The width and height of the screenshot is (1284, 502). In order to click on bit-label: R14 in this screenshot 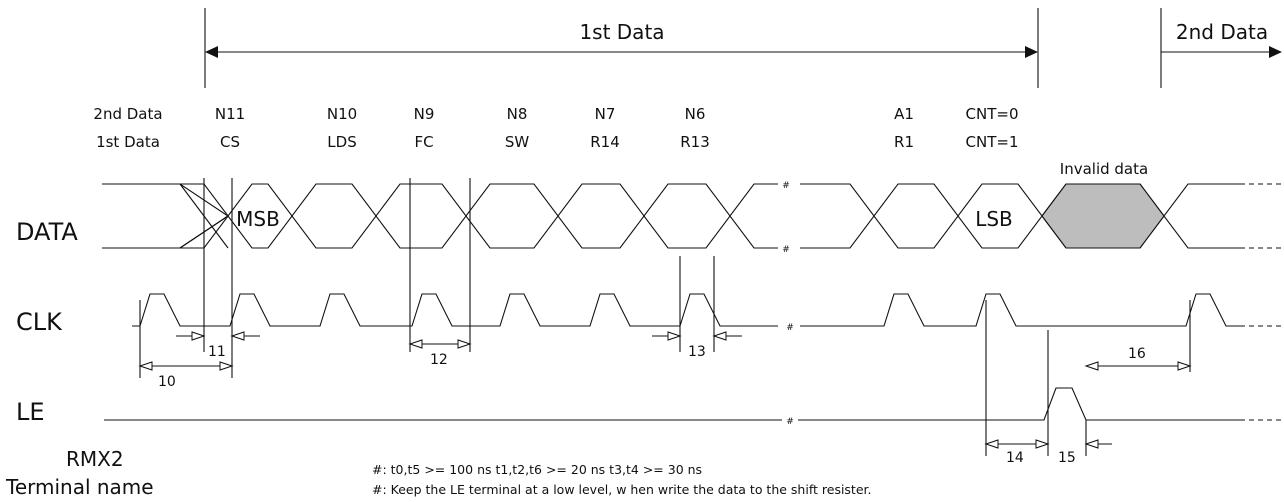, I will do `click(605, 142)`.